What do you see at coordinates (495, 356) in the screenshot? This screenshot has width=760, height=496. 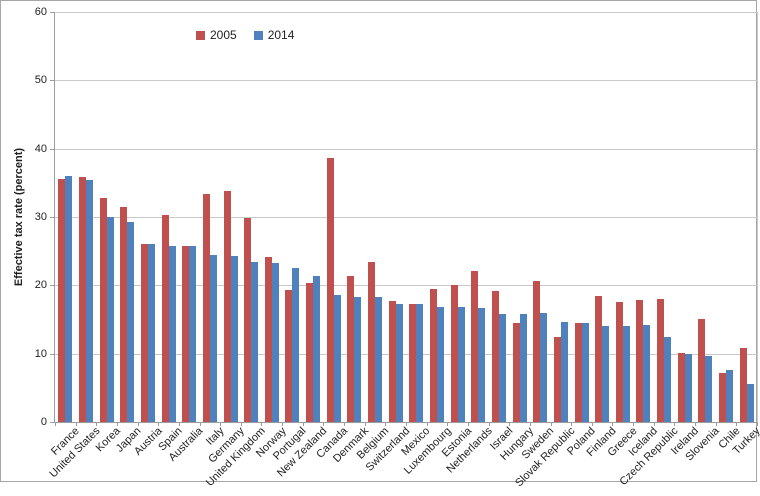 I see `bar-2005-israel` at bounding box center [495, 356].